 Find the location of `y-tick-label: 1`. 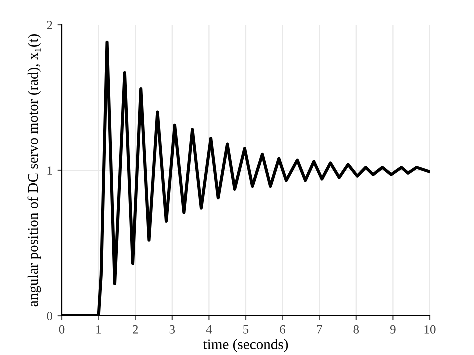

y-tick-label: 1 is located at coordinates (50, 170).